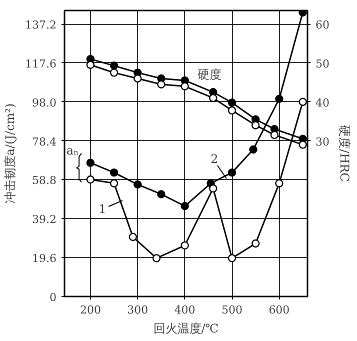  What do you see at coordinates (90, 310) in the screenshot?
I see `x-tick-label: 200` at bounding box center [90, 310].